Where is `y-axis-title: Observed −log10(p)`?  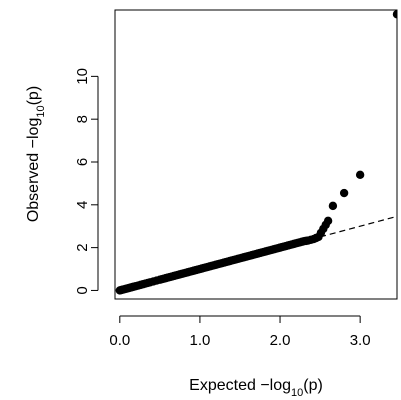
y-axis-title: Observed −log10(p) is located at coordinates (36, 154).